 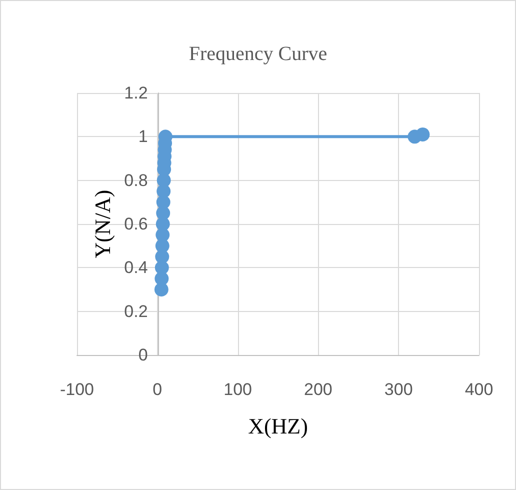 What do you see at coordinates (398, 389) in the screenshot?
I see `x-tick-label: 300` at bounding box center [398, 389].